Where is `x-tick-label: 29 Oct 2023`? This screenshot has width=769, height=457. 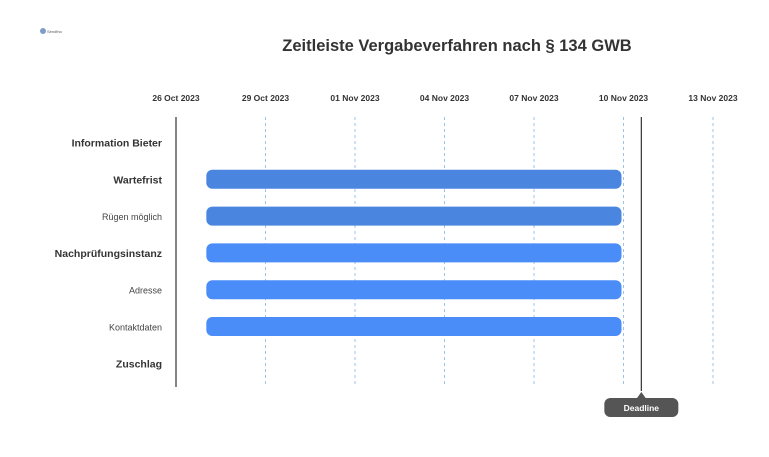
x-tick-label: 29 Oct 2023 is located at coordinates (266, 98).